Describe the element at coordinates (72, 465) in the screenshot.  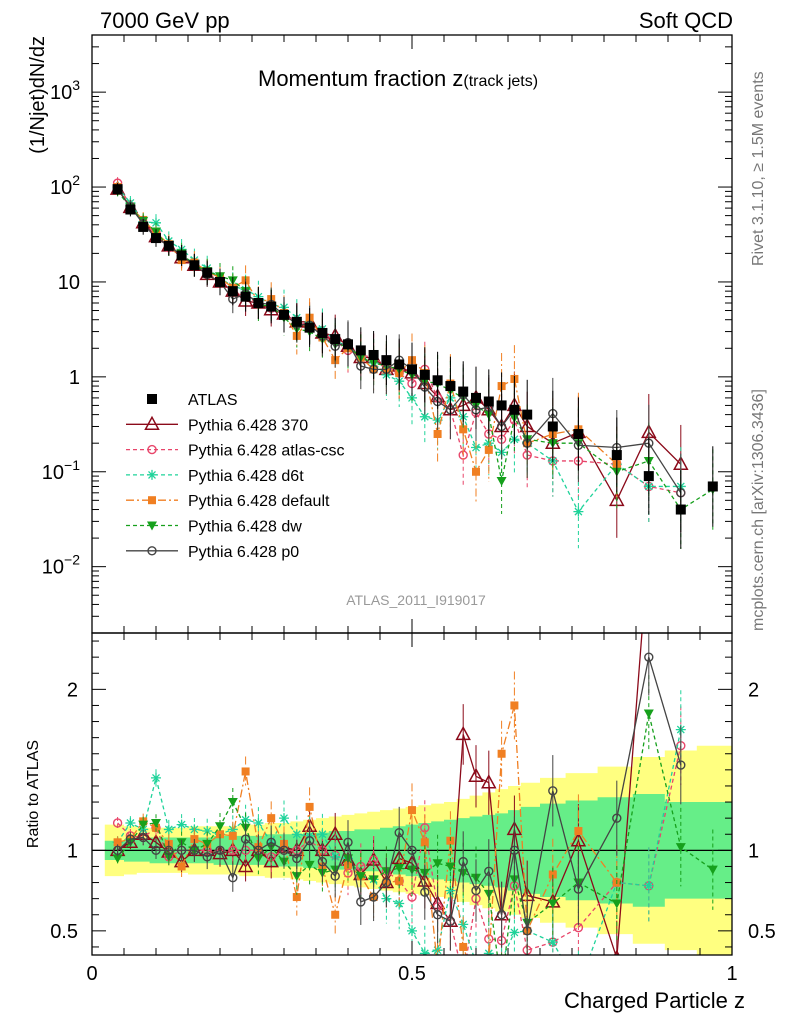
I see `tick-exponent: −1` at that location.